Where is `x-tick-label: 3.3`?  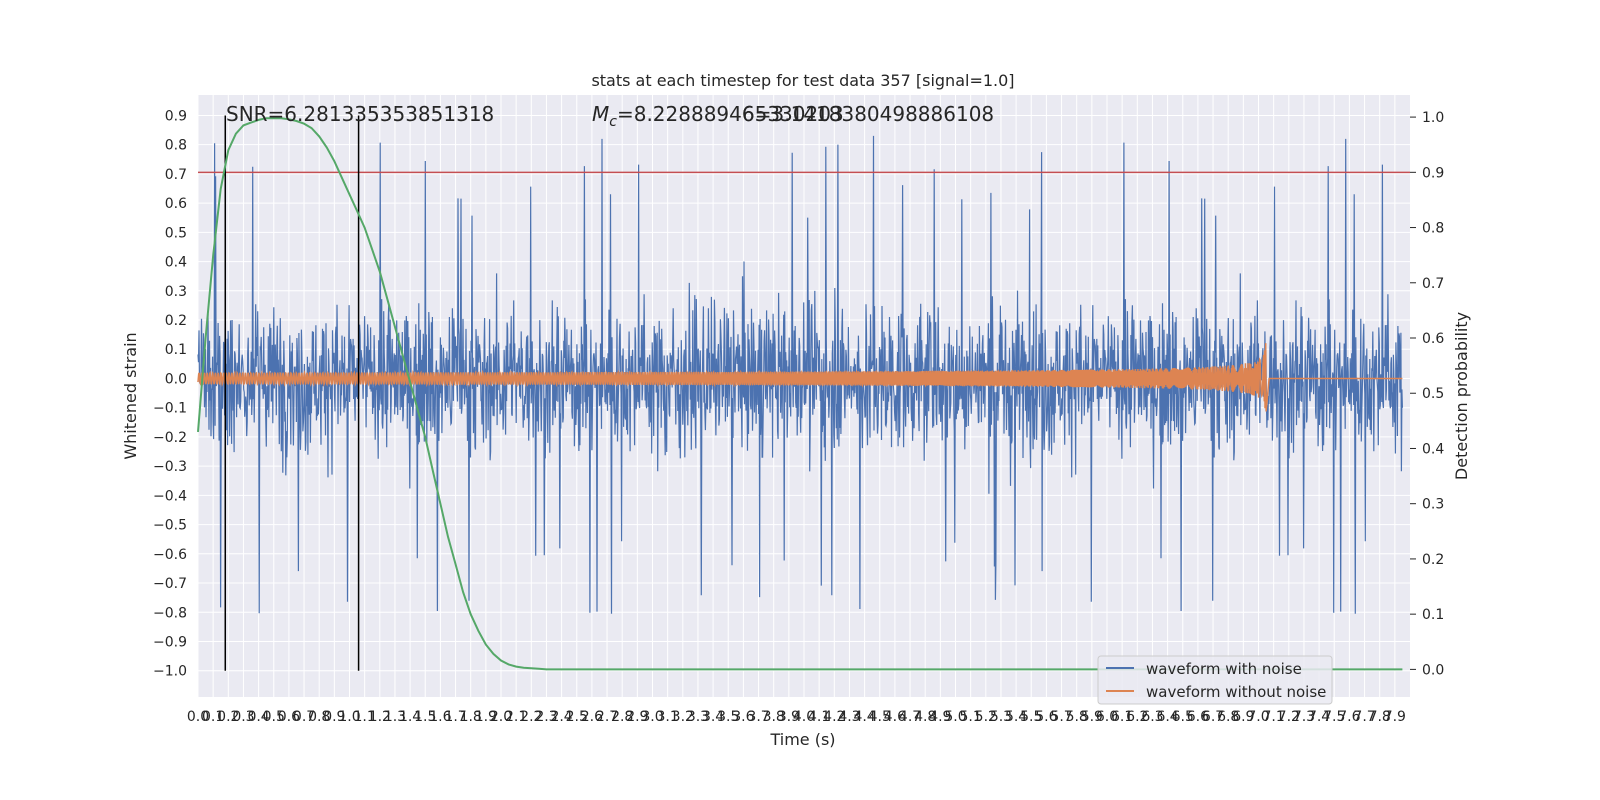 x-tick-label: 3.3 is located at coordinates (698, 717).